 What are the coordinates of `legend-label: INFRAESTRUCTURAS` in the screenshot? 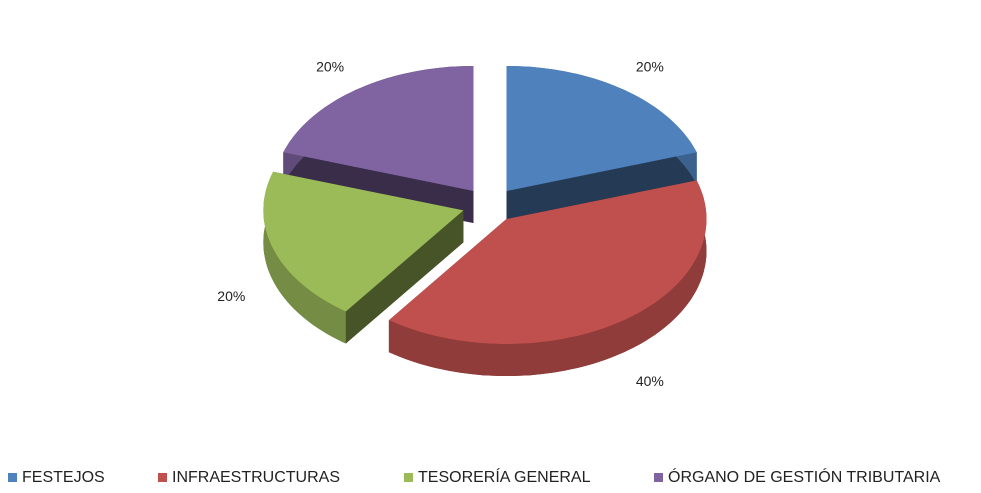 It's located at (256, 477).